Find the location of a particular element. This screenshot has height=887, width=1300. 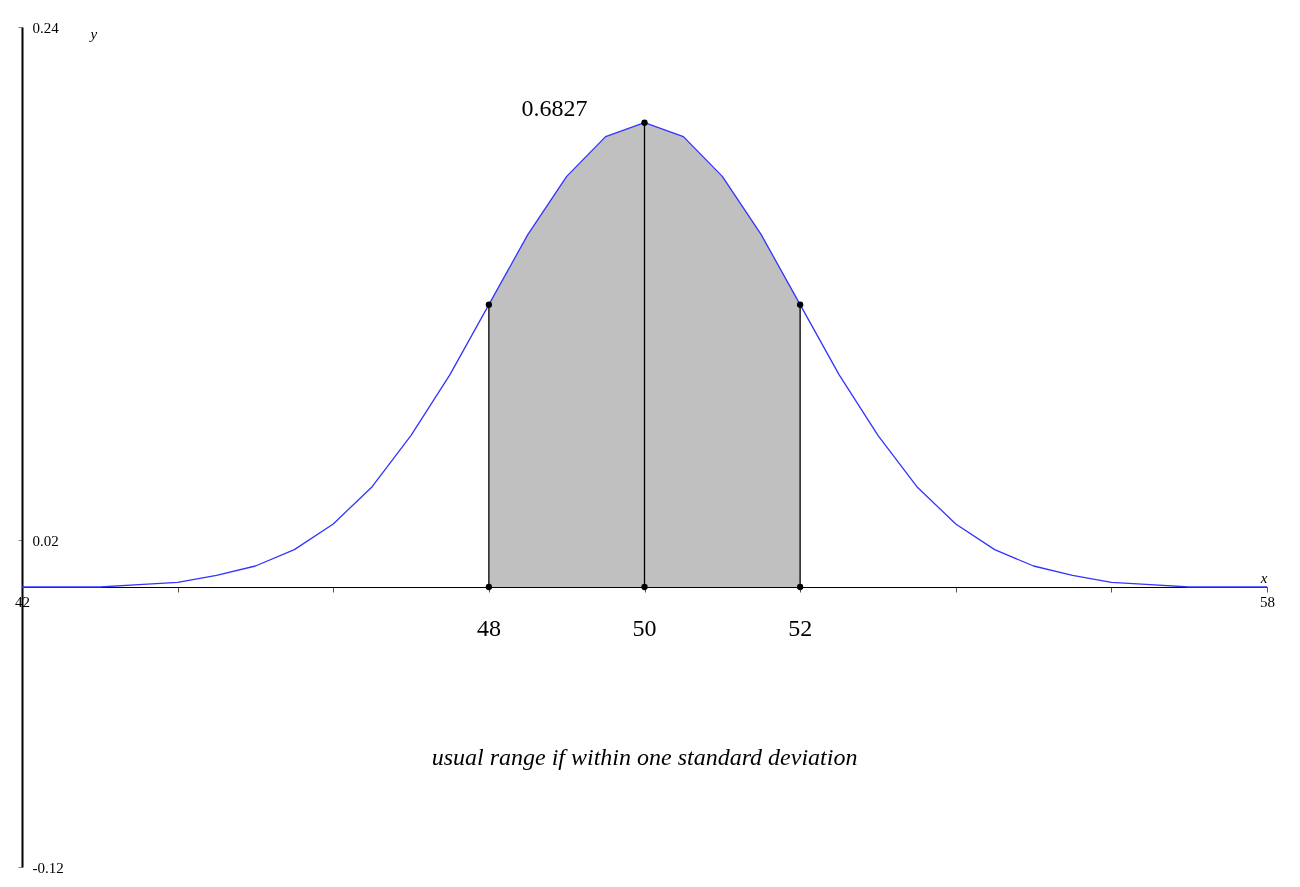

x-tick-label: 58 is located at coordinates (1267, 601).